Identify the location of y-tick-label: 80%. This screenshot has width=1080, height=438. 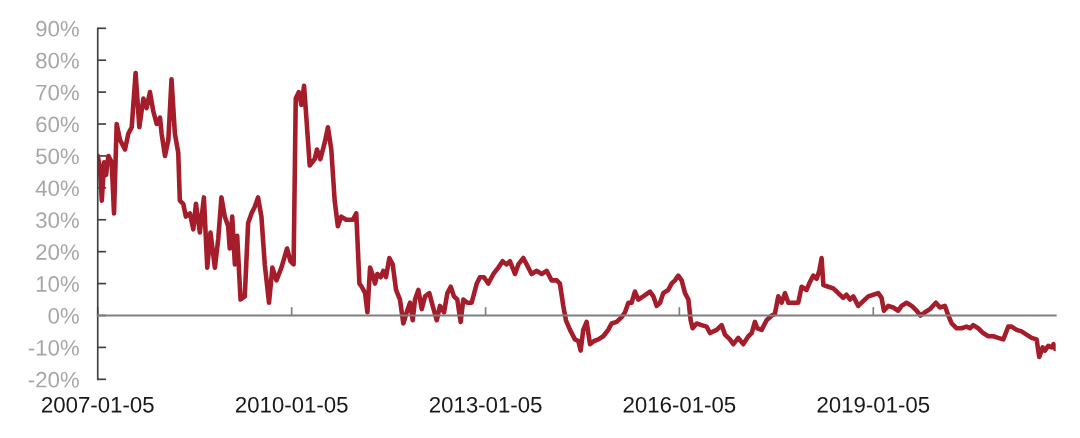
(57, 60).